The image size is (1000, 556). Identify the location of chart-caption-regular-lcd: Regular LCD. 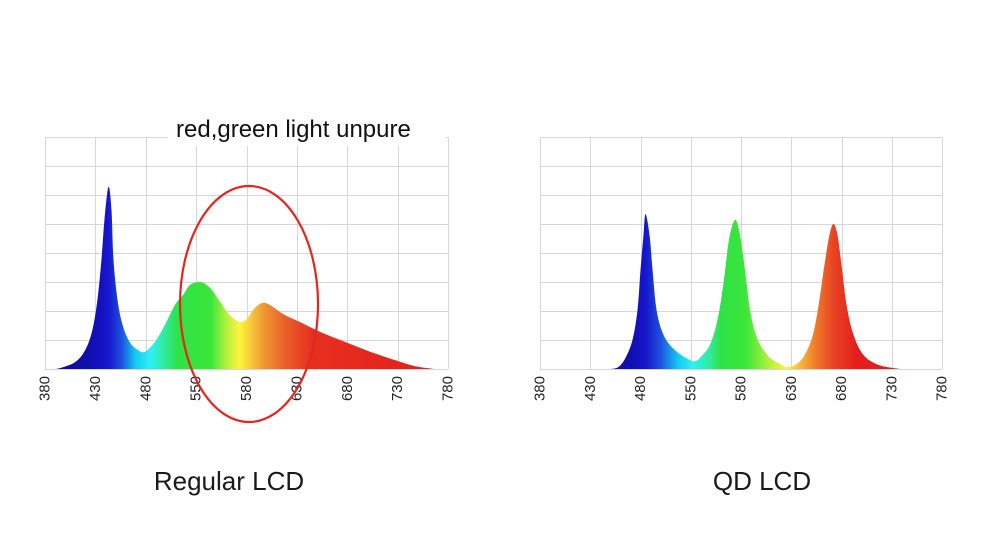
(229, 481).